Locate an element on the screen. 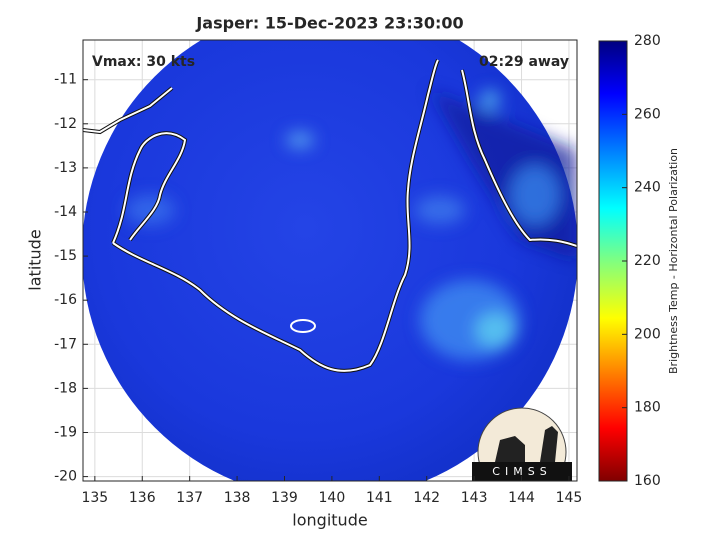 This screenshot has width=720, height=540. y-tick-label: -19 is located at coordinates (65, 432).